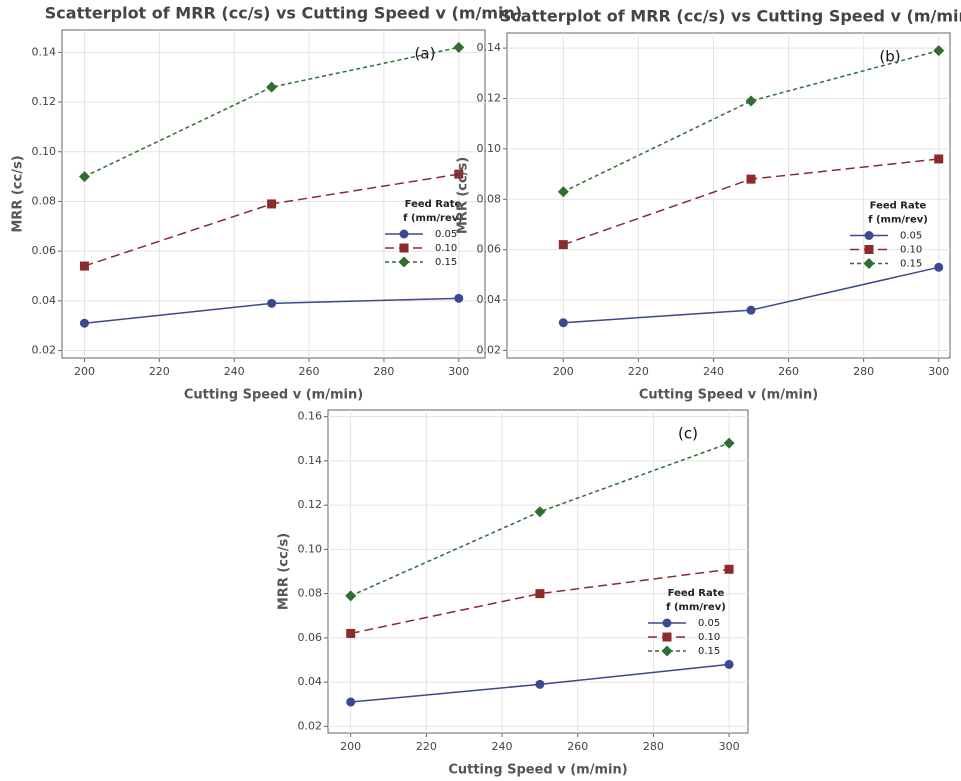  What do you see at coordinates (425, 54) in the screenshot?
I see `annotation: (a)` at bounding box center [425, 54].